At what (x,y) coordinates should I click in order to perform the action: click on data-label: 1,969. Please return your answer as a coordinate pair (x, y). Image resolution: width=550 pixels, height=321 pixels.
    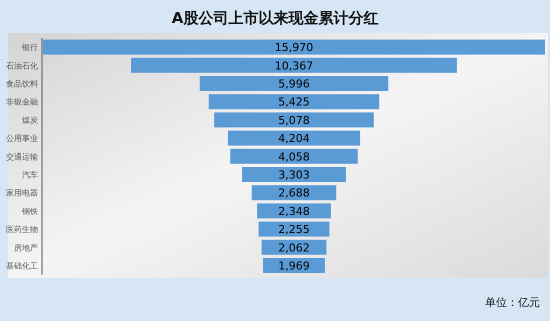
    Looking at the image, I should click on (294, 266).